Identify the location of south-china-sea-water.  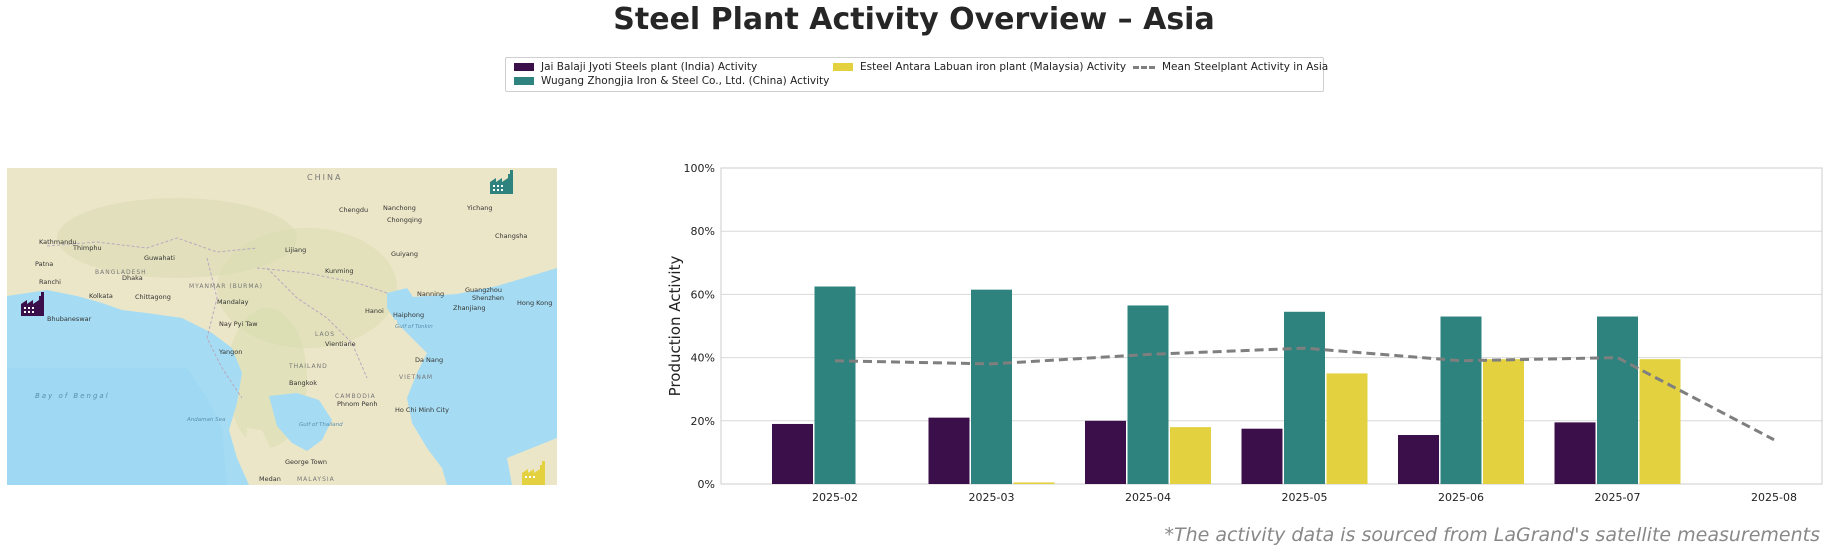
(477, 376).